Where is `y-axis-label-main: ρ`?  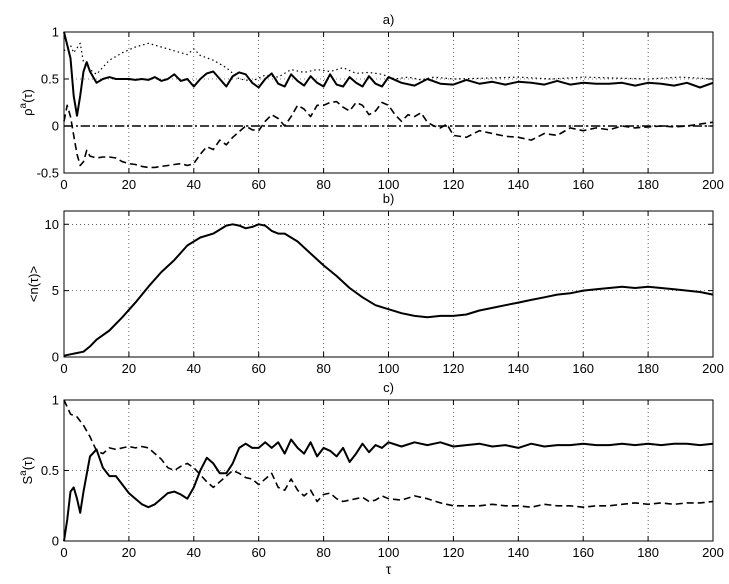
y-axis-label-main: ρ is located at coordinates (27, 111).